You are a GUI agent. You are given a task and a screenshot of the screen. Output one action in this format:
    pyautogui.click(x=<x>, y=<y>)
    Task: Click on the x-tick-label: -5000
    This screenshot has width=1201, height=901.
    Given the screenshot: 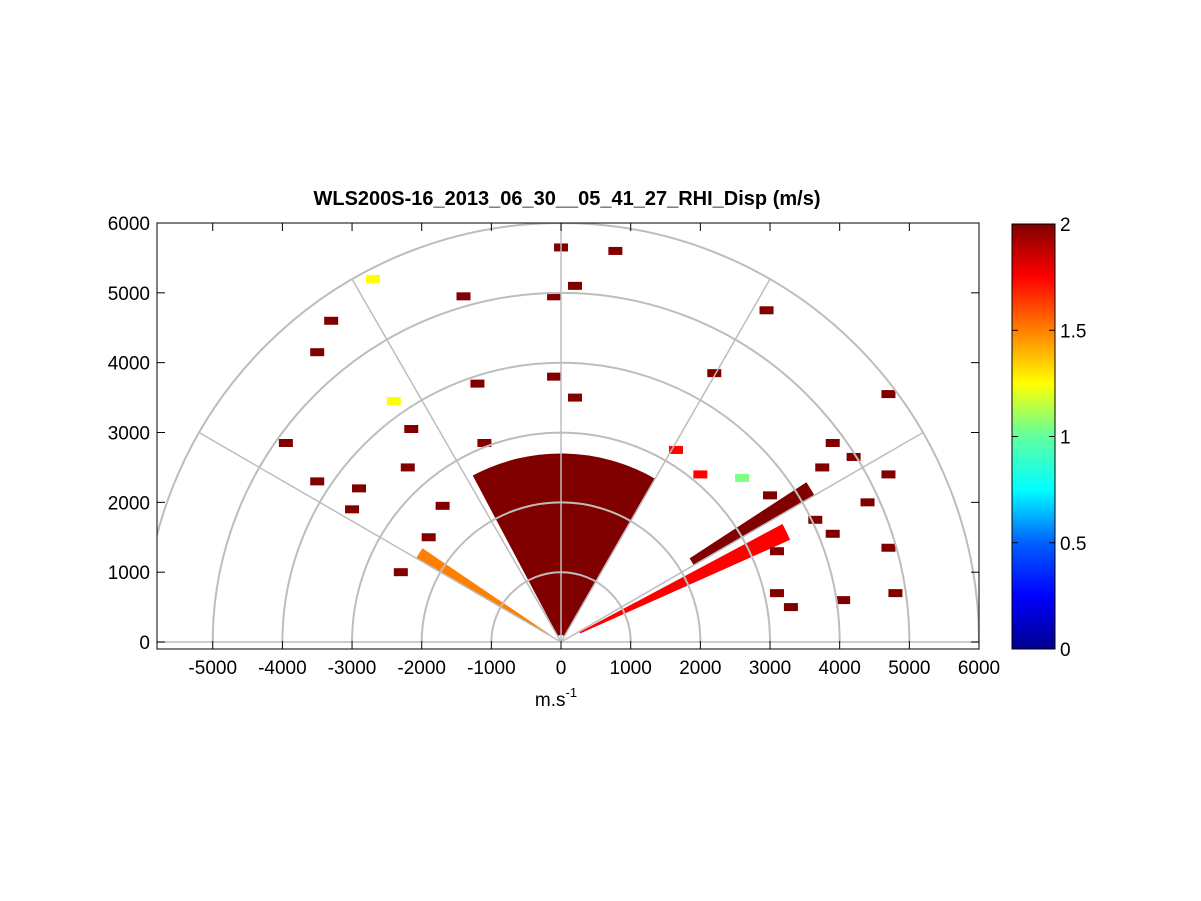 What is the action you would take?
    pyautogui.click(x=212, y=668)
    